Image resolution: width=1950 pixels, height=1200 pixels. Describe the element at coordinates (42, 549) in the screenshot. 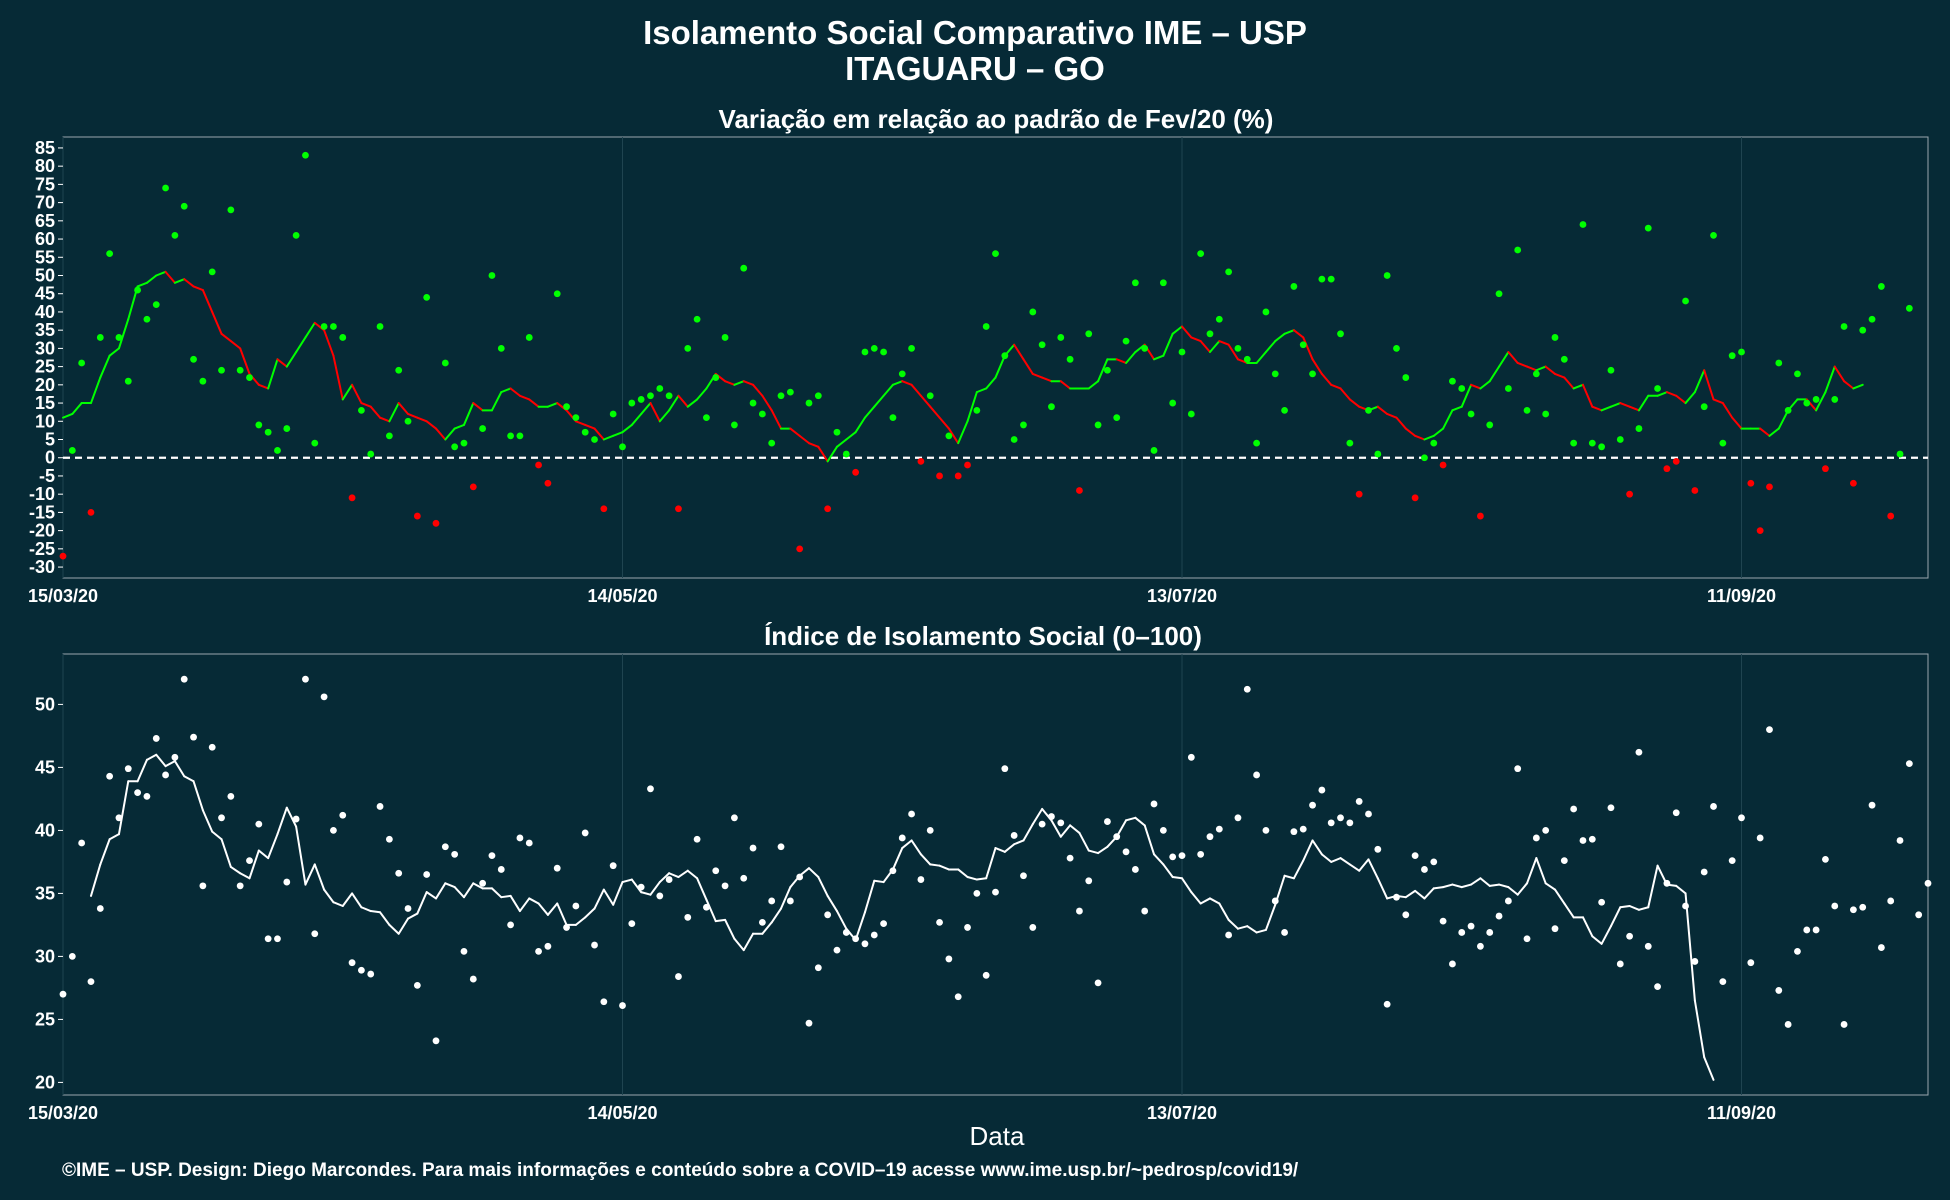

I see `y-tick-label: -25` at that location.